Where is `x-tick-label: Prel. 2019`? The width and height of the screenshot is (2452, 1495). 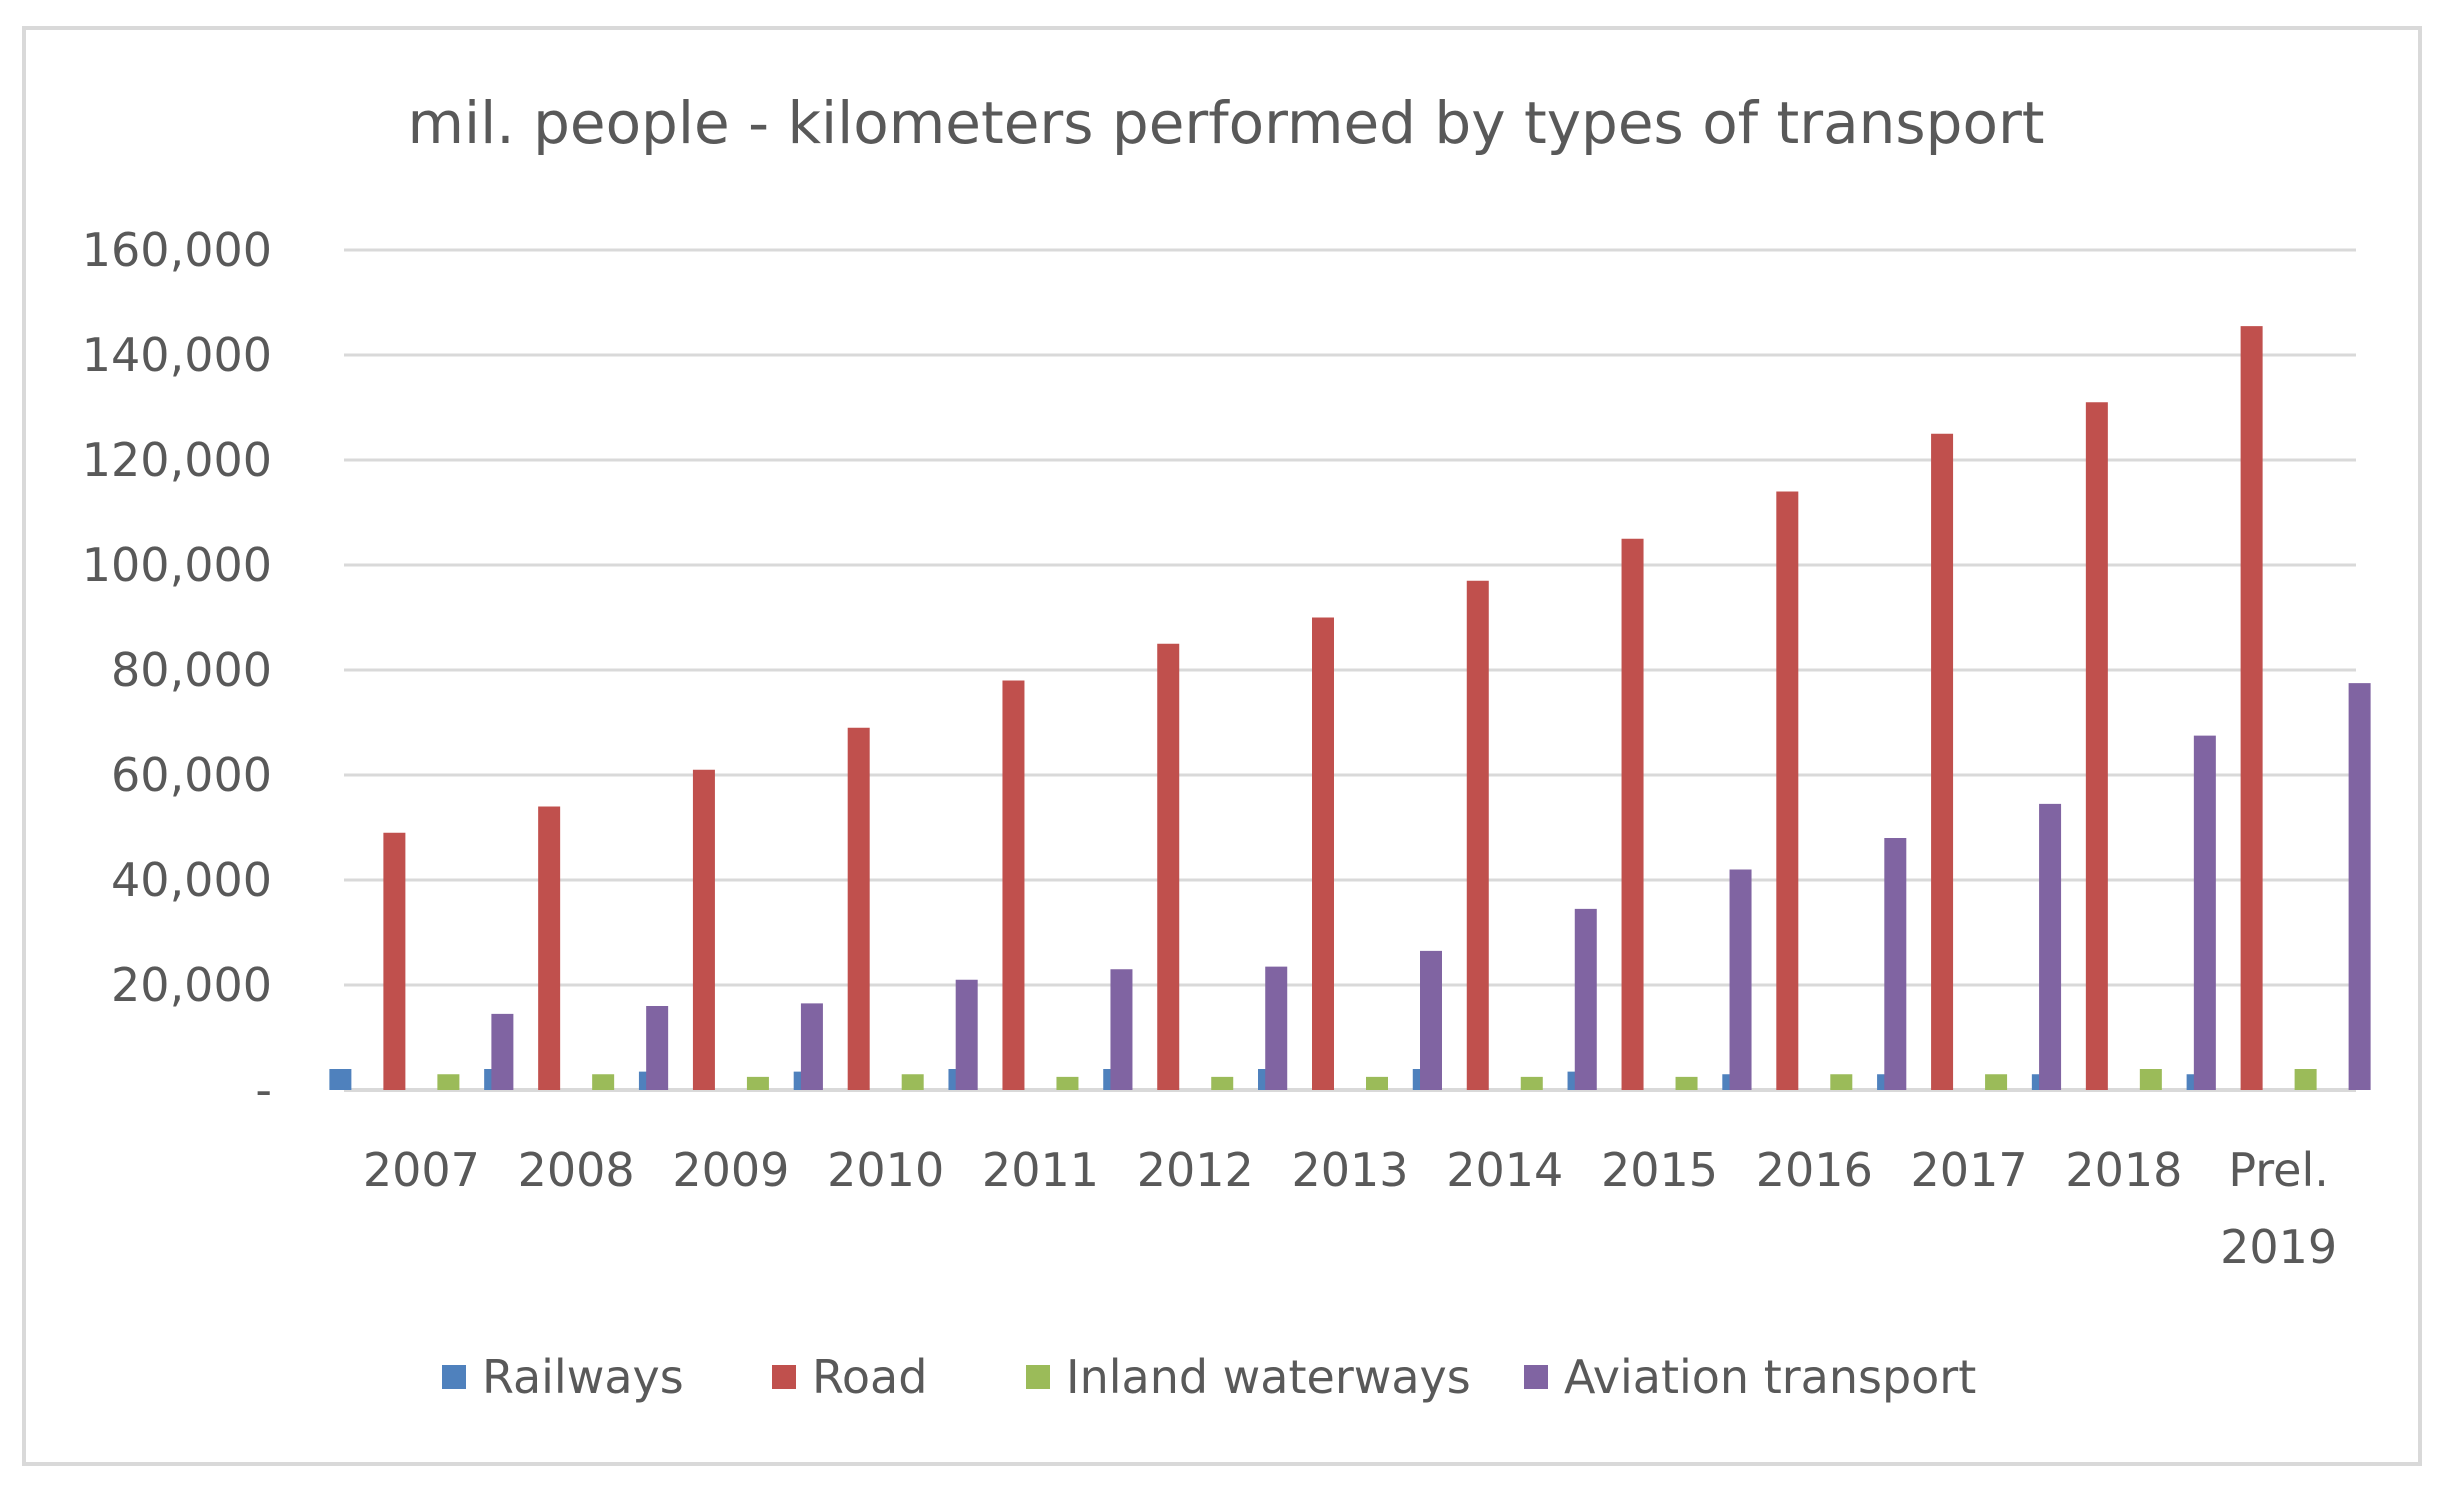 x-tick-label: Prel. 2019 is located at coordinates (2278, 1208).